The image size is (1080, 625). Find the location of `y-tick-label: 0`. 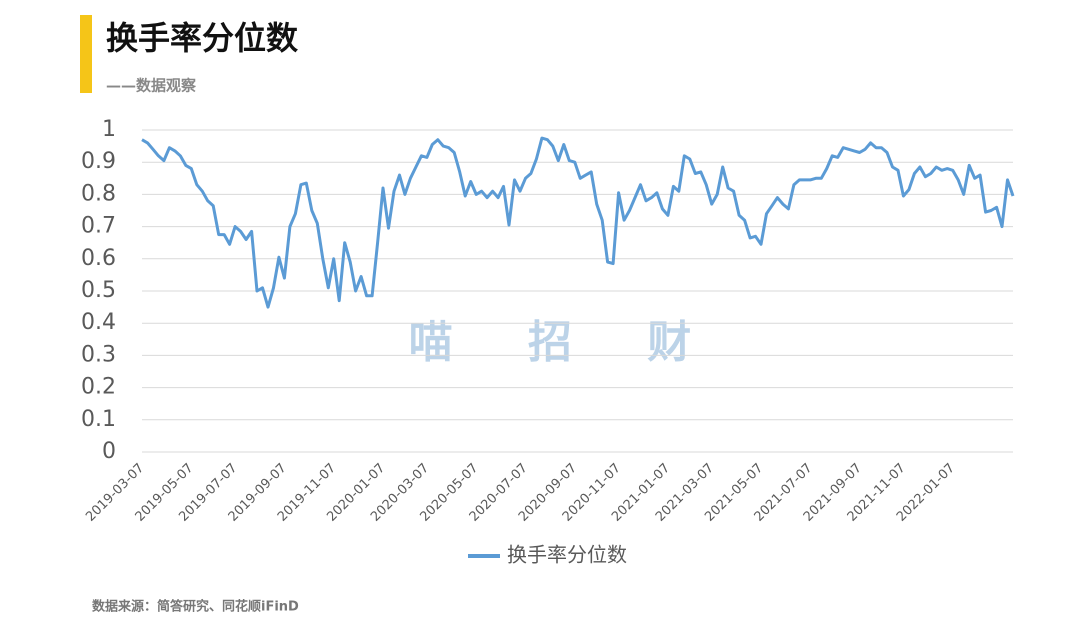

y-tick-label: 0 is located at coordinates (109, 451).